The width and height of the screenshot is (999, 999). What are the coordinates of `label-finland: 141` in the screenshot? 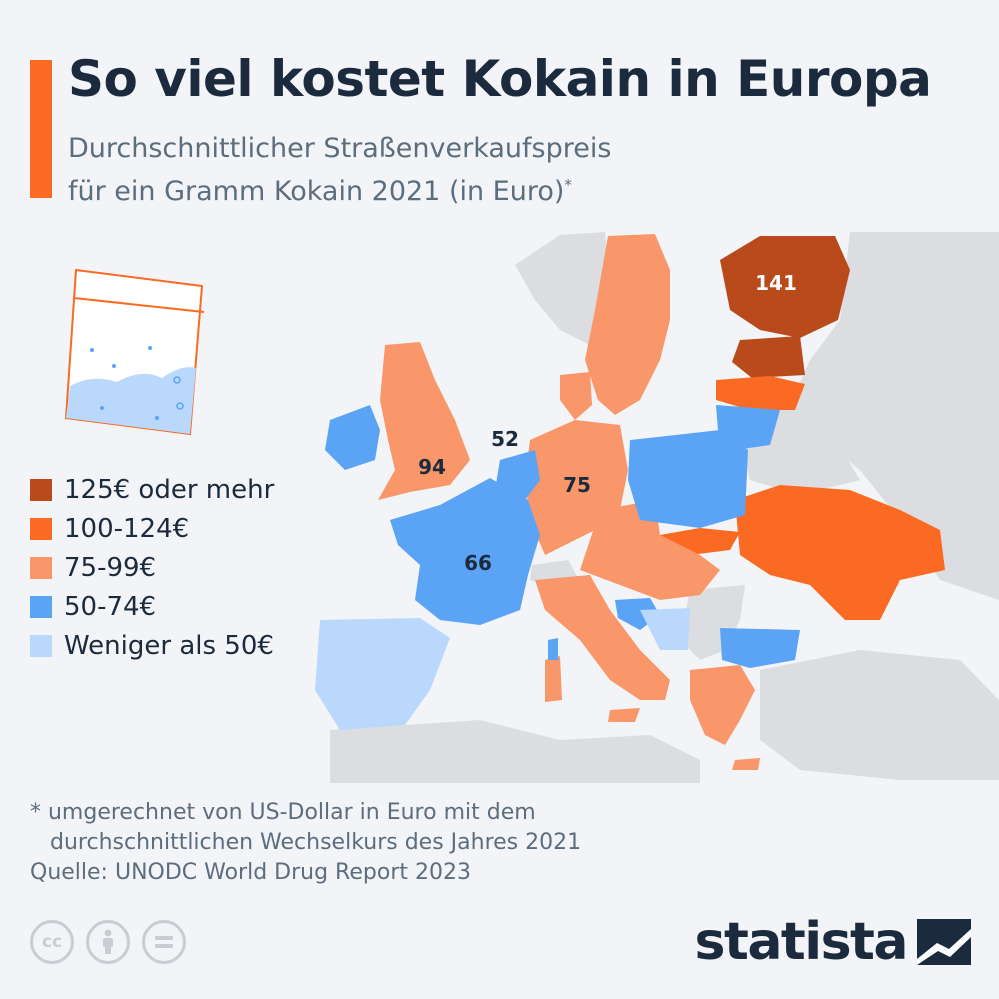 It's located at (776, 283).